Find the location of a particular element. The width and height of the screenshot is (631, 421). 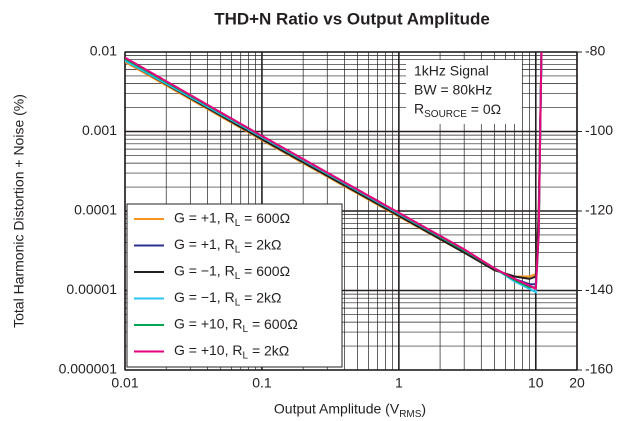

y2-tick-label: -120 is located at coordinates (599, 210).